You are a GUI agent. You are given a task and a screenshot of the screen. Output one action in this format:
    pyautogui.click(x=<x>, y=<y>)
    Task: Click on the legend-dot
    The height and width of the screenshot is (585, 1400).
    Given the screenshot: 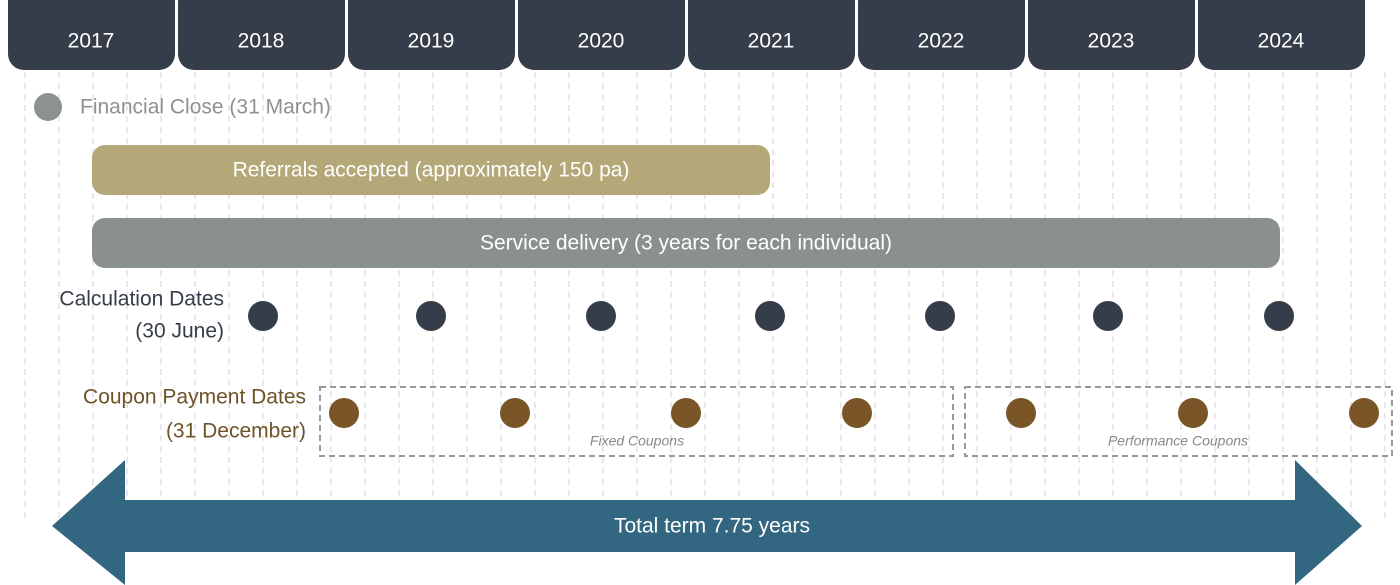 What is the action you would take?
    pyautogui.click(x=48, y=107)
    